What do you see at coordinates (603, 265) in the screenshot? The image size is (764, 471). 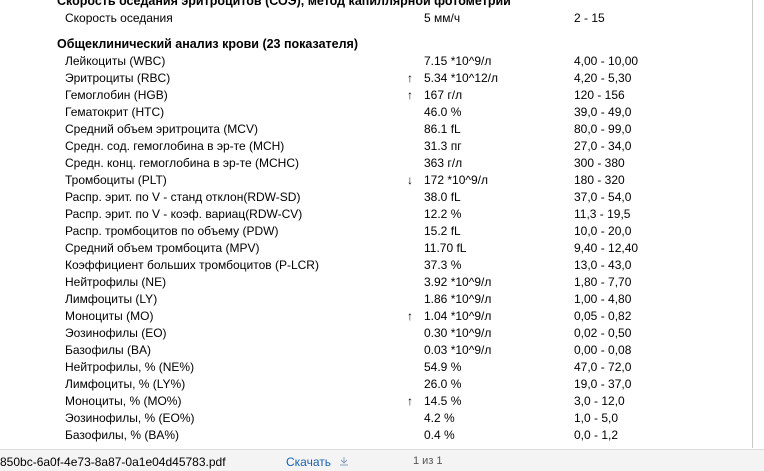 I see `row-range: 13,0 - 43,0` at bounding box center [603, 265].